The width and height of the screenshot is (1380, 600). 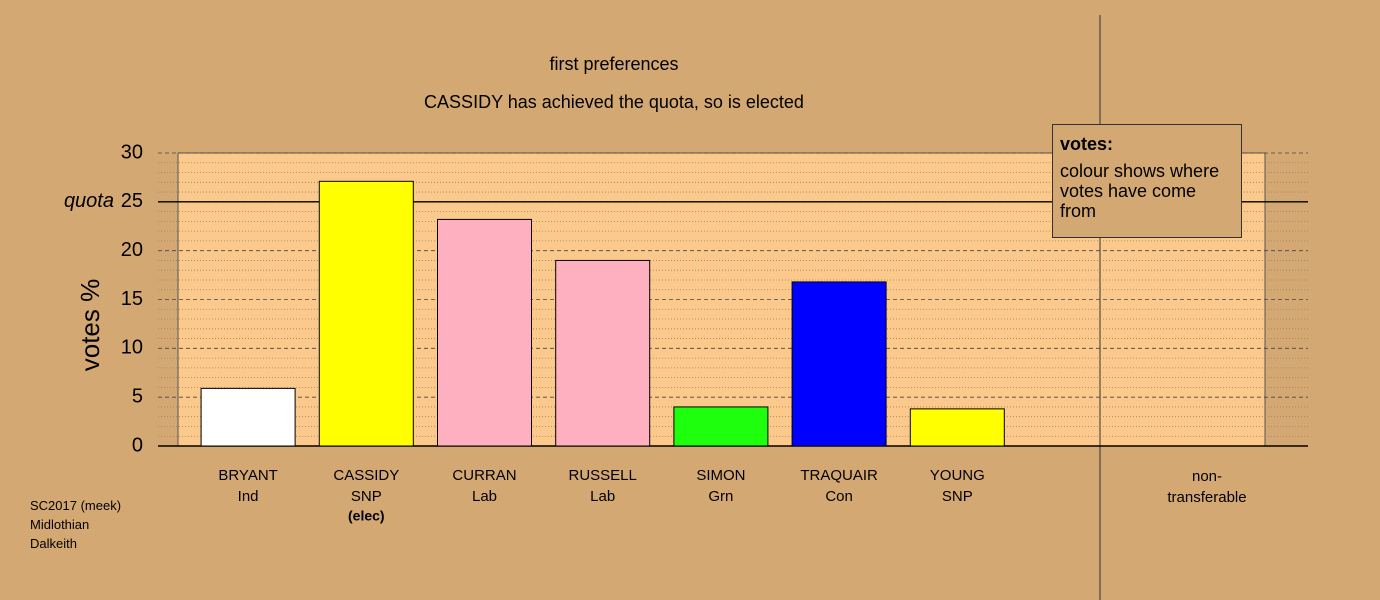 What do you see at coordinates (1140, 191) in the screenshot?
I see `legend-text: colour shows where votes have come from` at bounding box center [1140, 191].